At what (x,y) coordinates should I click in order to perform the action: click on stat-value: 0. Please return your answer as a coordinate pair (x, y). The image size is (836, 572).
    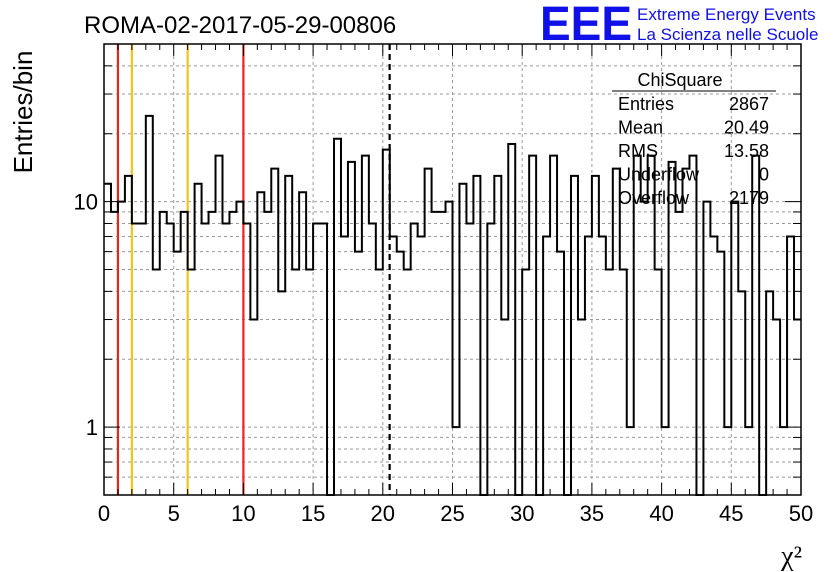
    Looking at the image, I should click on (764, 175).